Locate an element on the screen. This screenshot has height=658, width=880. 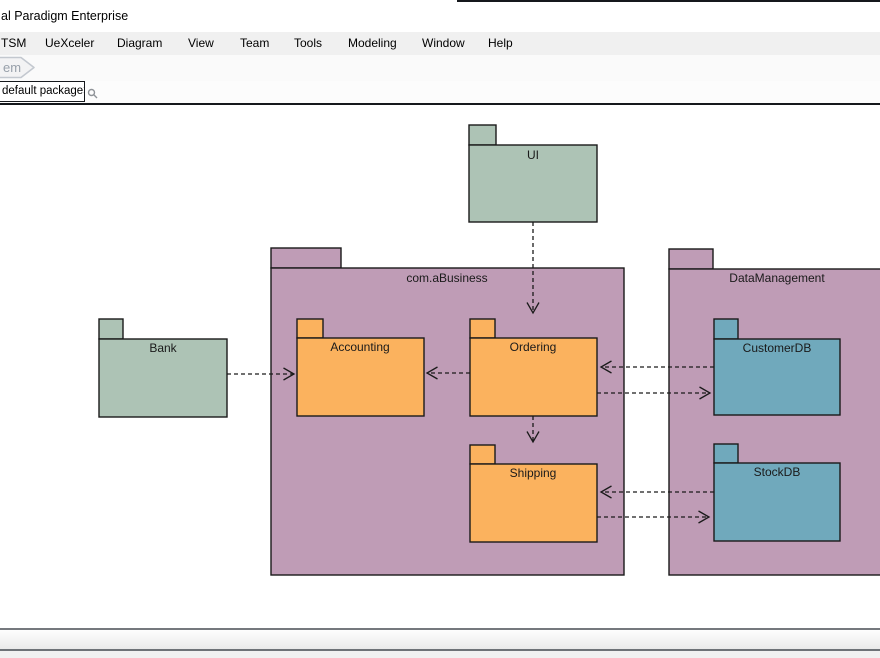
menu-item-modeling: Modeling is located at coordinates (372, 43).